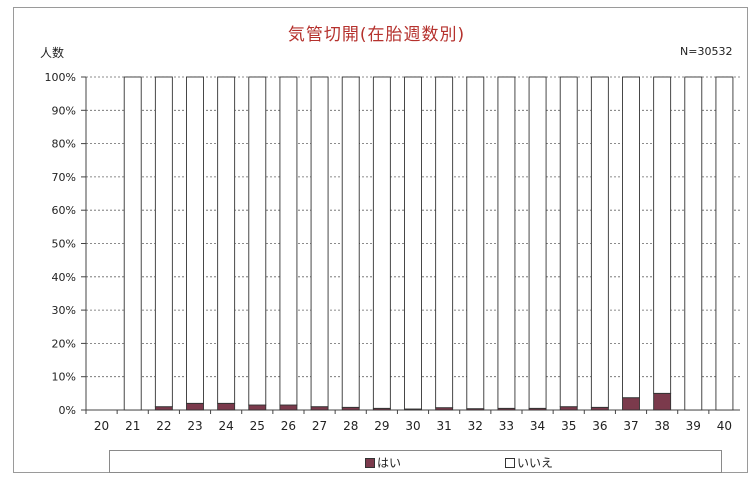 The width and height of the screenshot is (753, 478). I want to click on x-tick-label: 34, so click(537, 426).